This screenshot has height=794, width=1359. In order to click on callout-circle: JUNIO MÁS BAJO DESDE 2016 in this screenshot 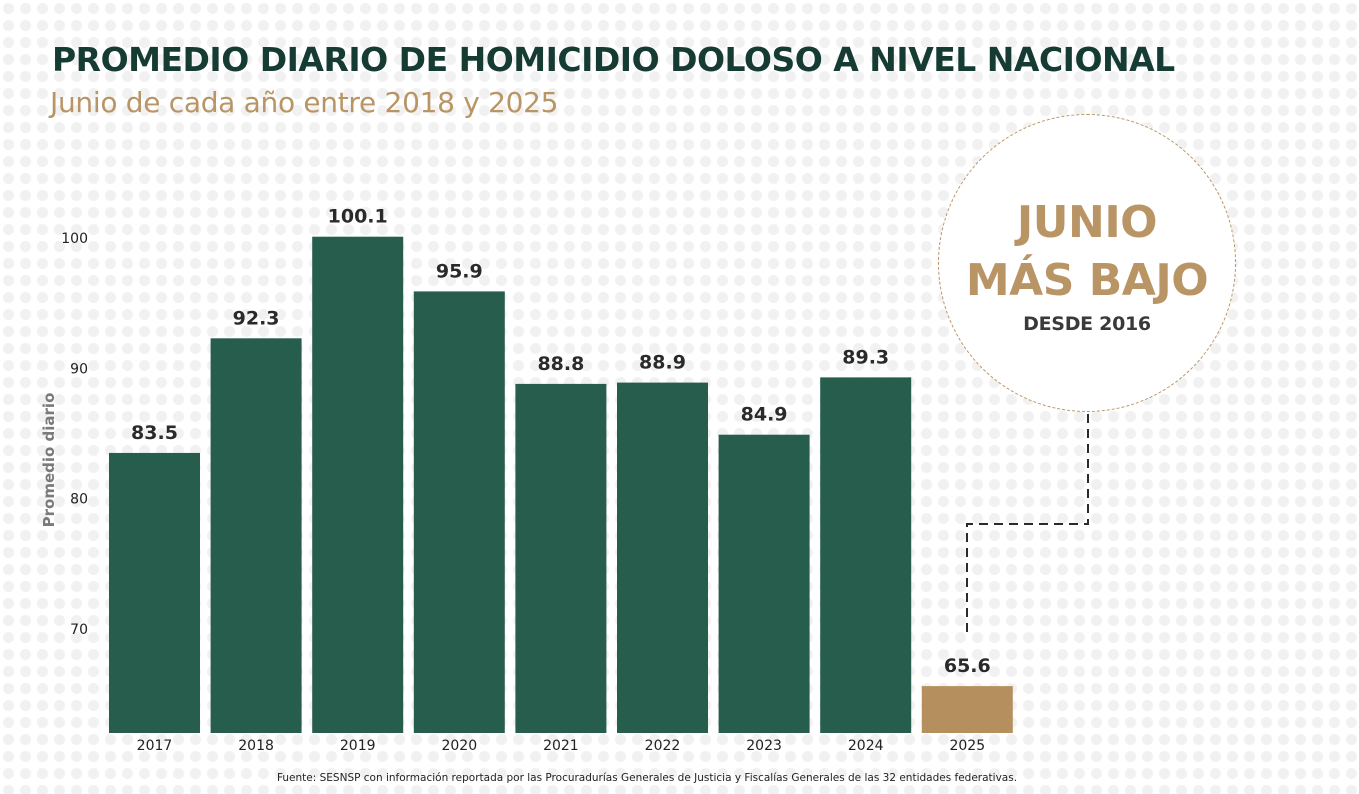, I will do `click(1087, 263)`.